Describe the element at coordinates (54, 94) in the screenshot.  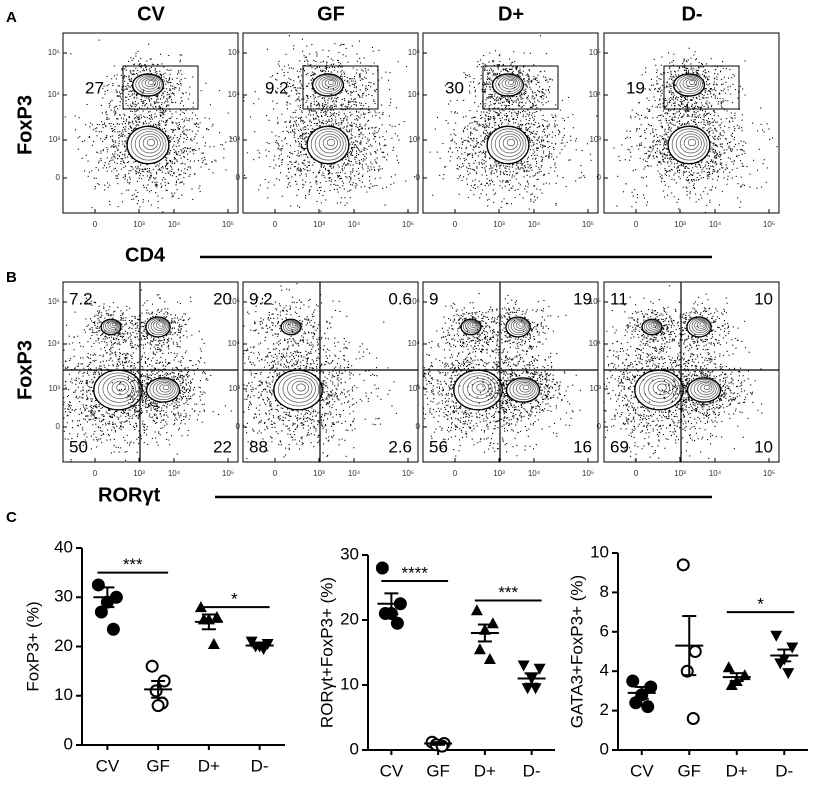
I see `y-tick-label: 10⁴` at that location.